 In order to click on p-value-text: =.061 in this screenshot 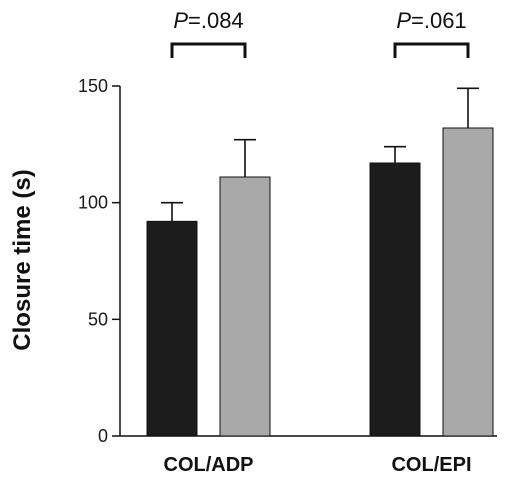, I will do `click(439, 20)`.